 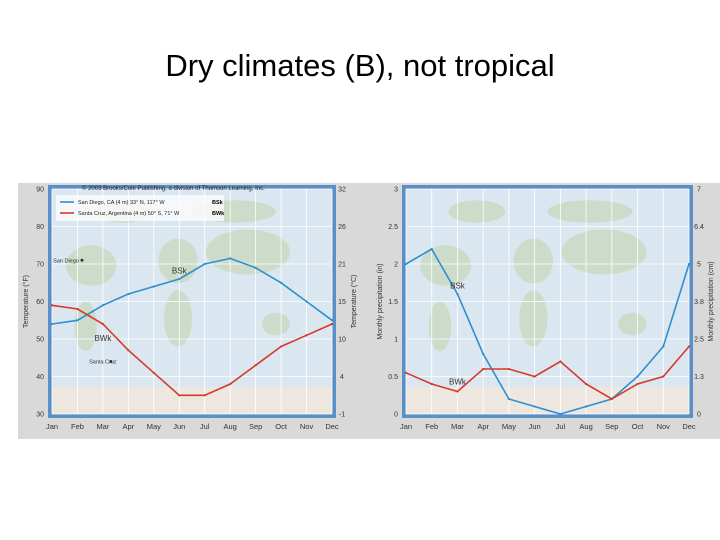 I want to click on chart1-series-bwk, so click(x=192, y=350).